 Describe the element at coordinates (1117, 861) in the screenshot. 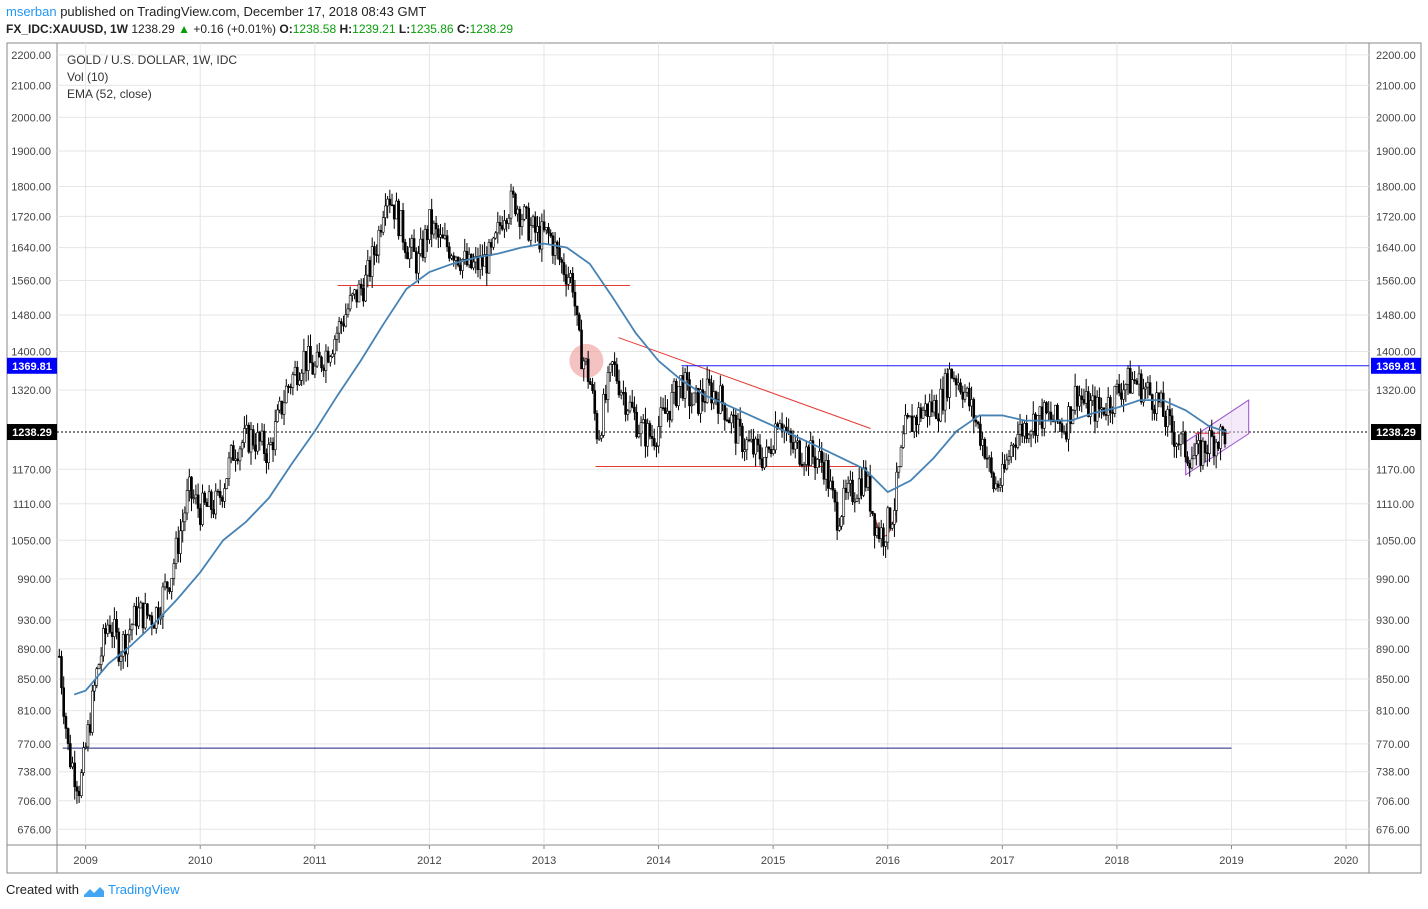

I see `x-tick-label: 2018` at that location.